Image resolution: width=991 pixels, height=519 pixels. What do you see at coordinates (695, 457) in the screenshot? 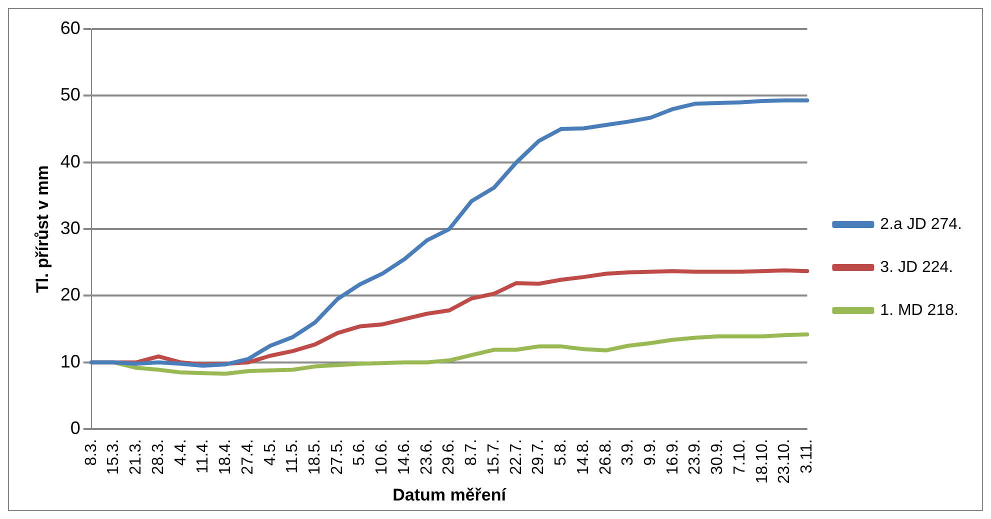
I see `x-tick-label: 23.9.` at bounding box center [695, 457].